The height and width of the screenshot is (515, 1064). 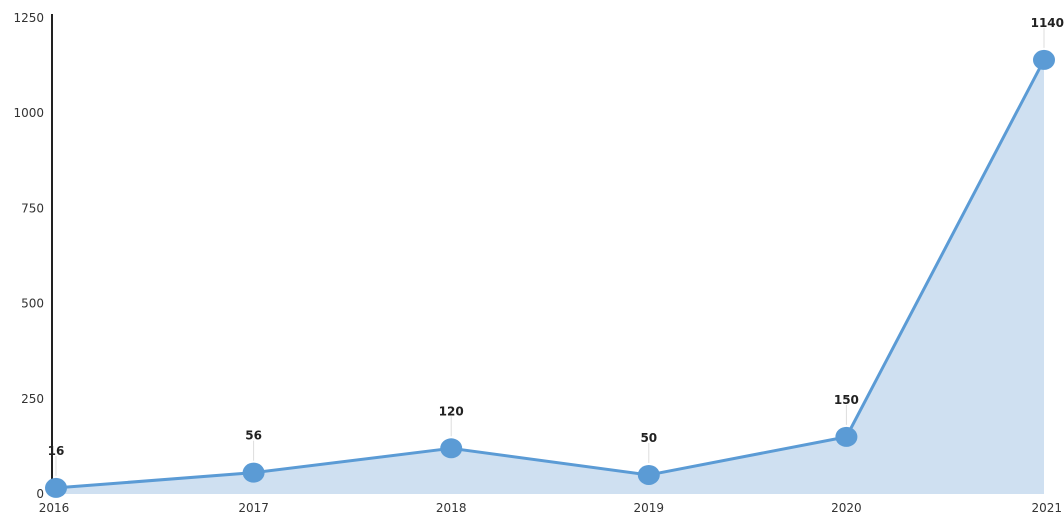 What do you see at coordinates (56, 451) in the screenshot?
I see `data-label: 16` at bounding box center [56, 451].